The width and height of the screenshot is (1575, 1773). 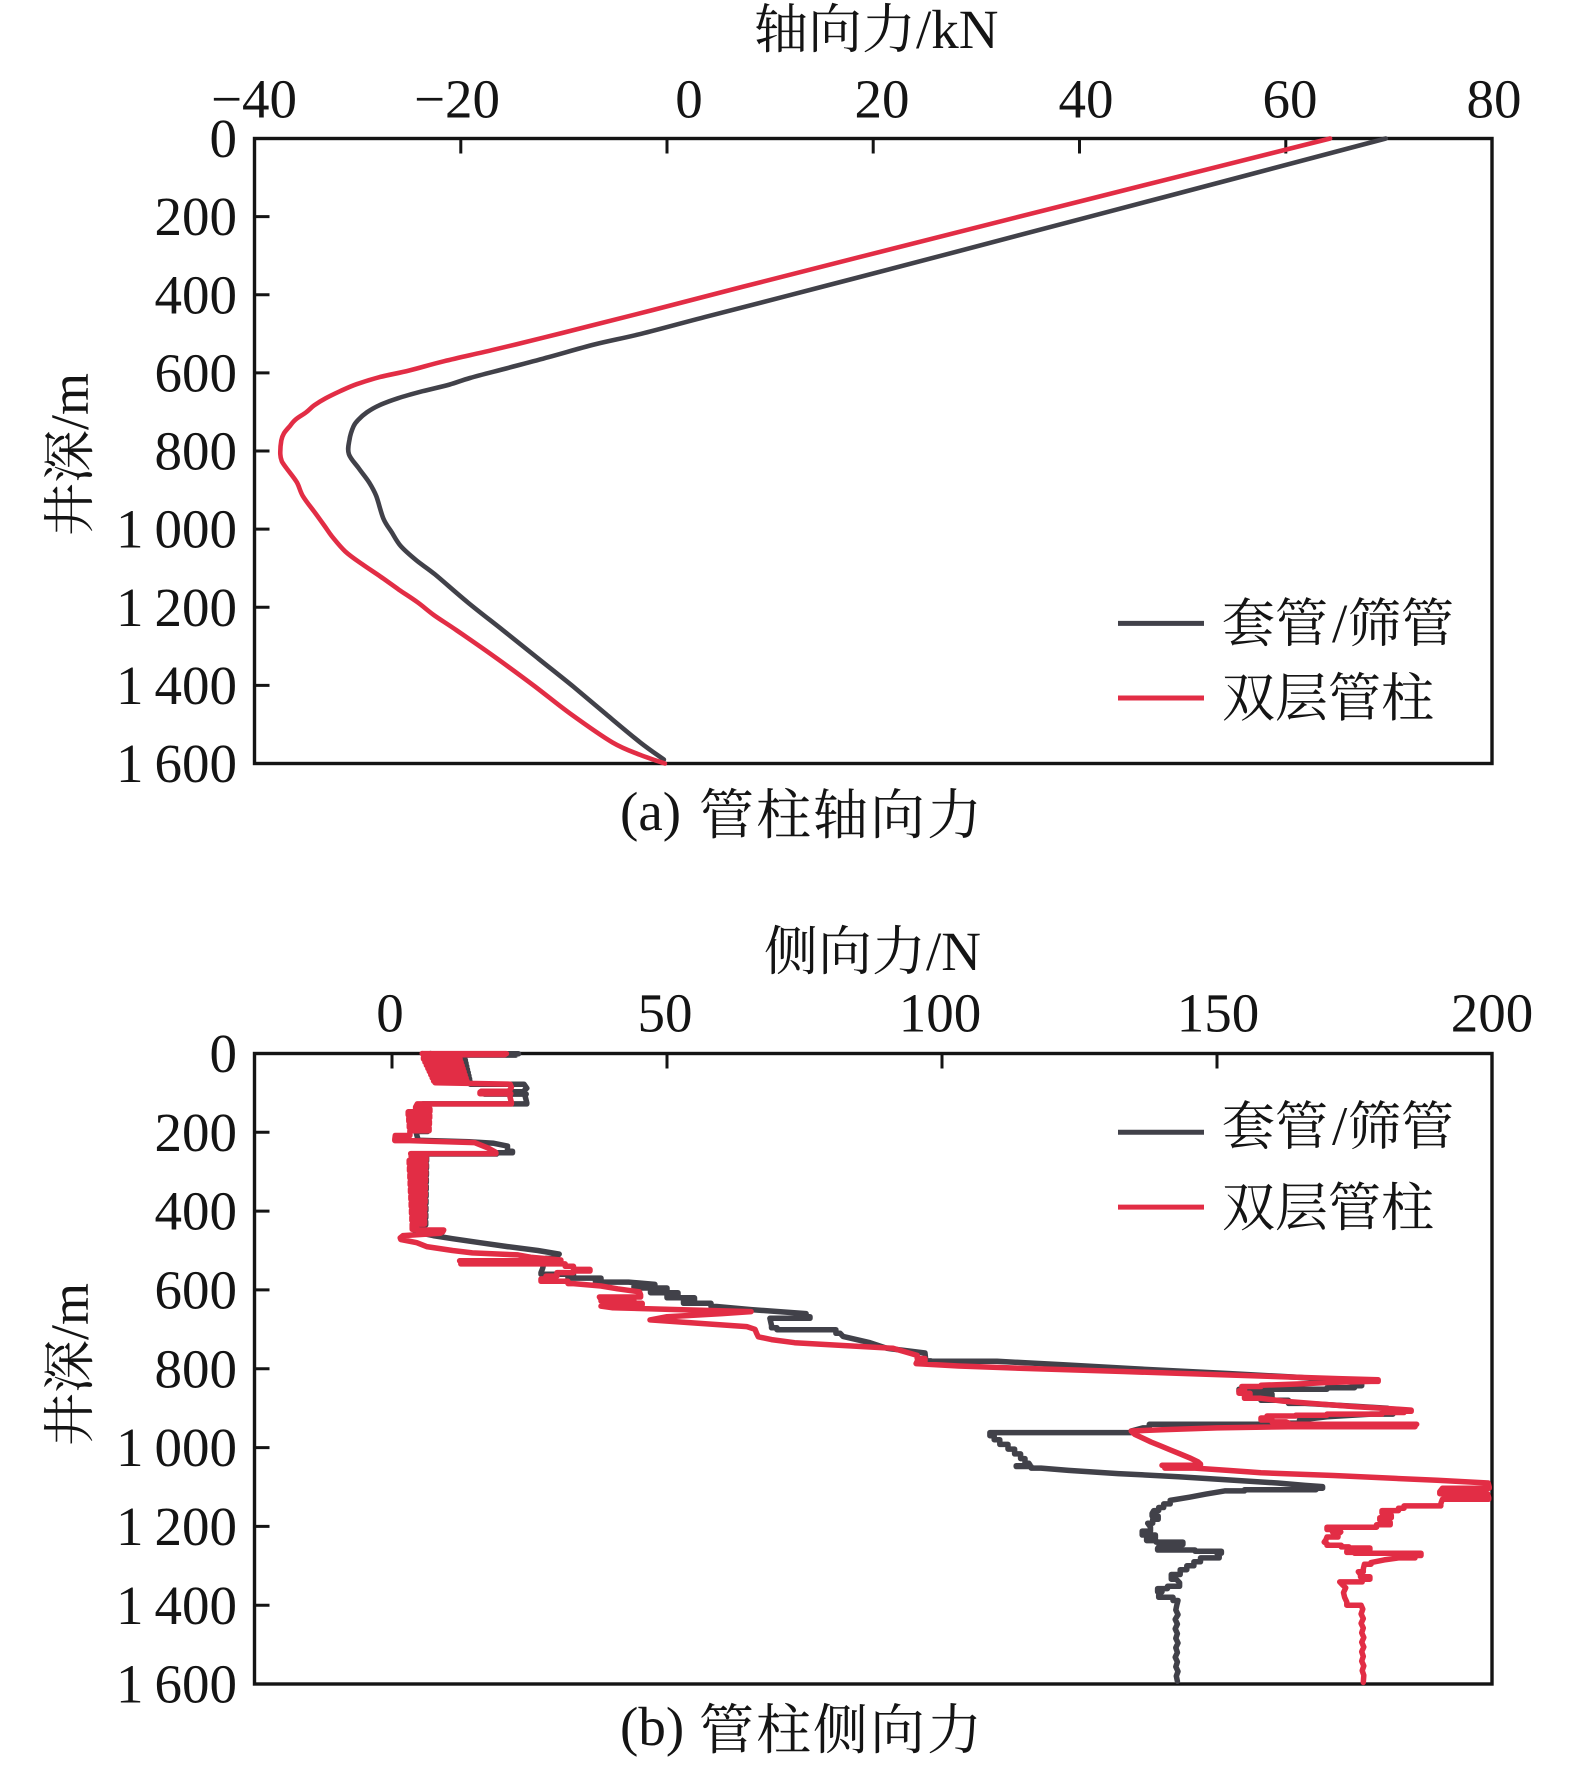 I want to click on svg-text: (b), so click(x=659, y=1726).